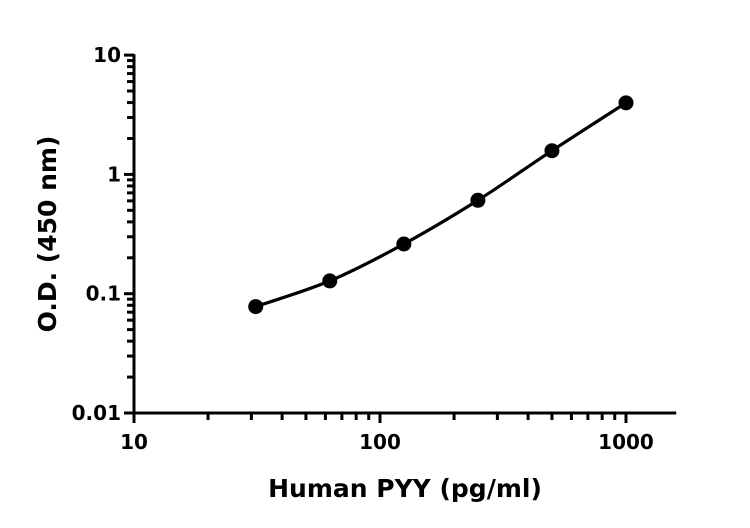 The height and width of the screenshot is (528, 750). I want to click on y-tick-label: 0.01, so click(96, 413).